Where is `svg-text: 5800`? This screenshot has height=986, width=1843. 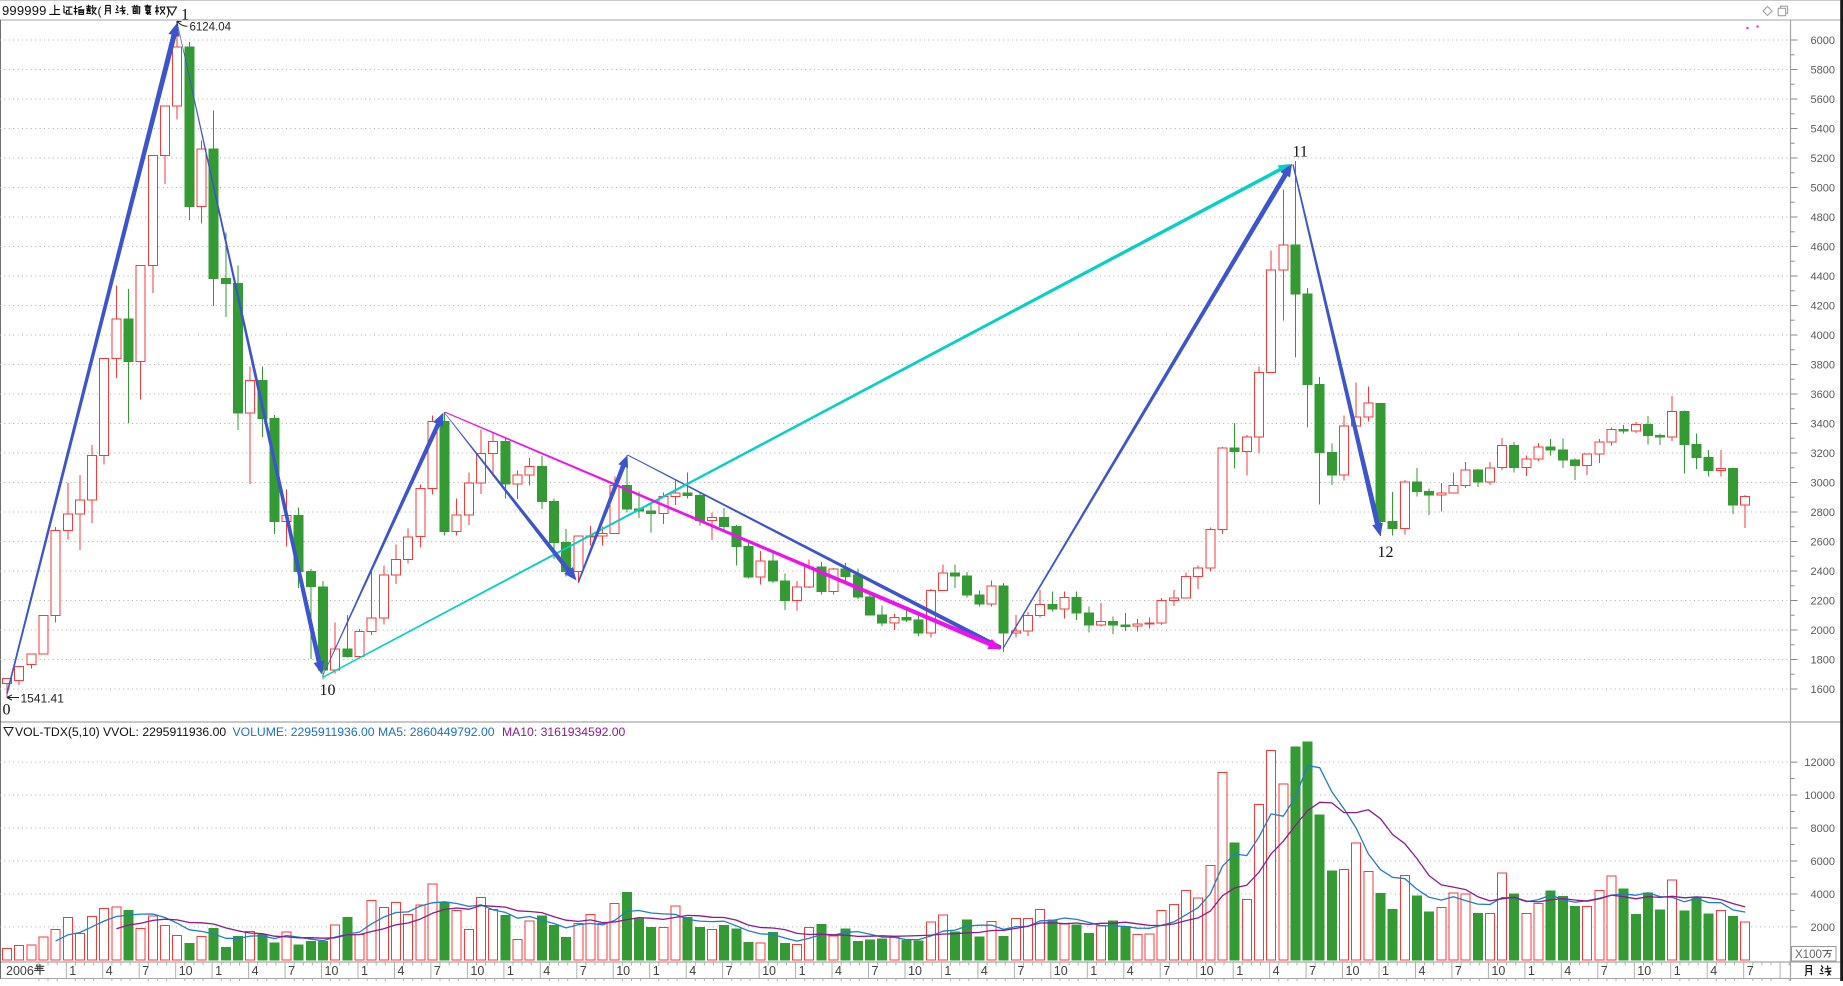 svg-text: 5800 is located at coordinates (1823, 71).